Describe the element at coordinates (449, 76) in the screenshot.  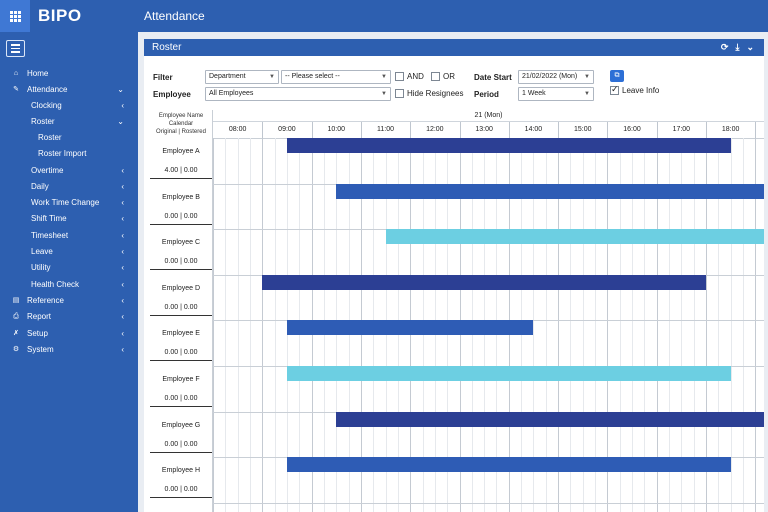
I see `or-label: OR` at that location.